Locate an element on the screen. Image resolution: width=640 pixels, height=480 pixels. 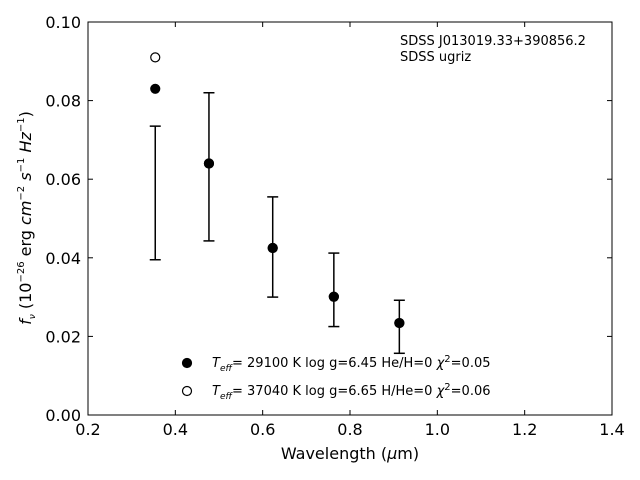
x-tick-label: 1.0 is located at coordinates (437, 429).